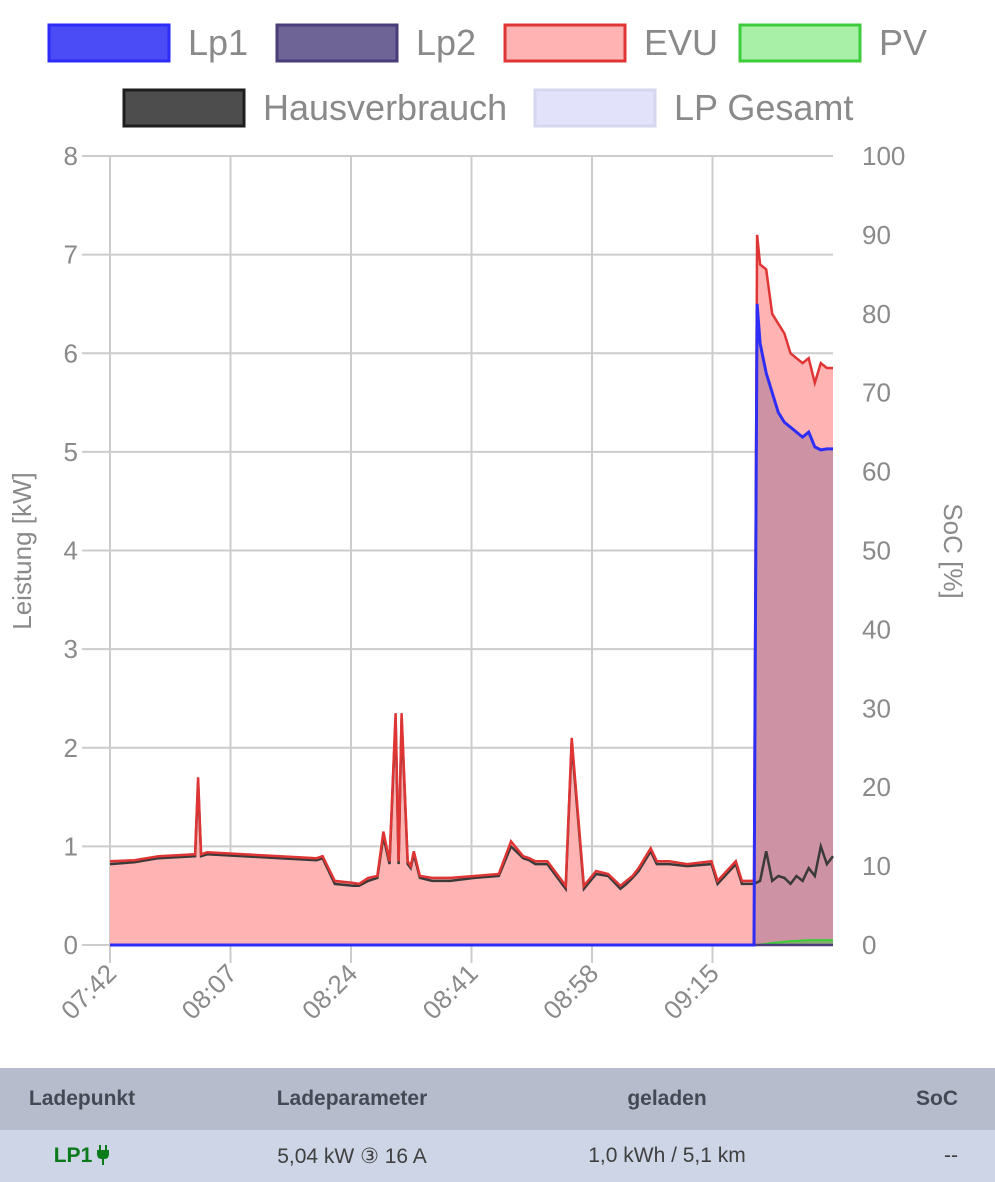  I want to click on header-geladen: geladen, so click(667, 1098).